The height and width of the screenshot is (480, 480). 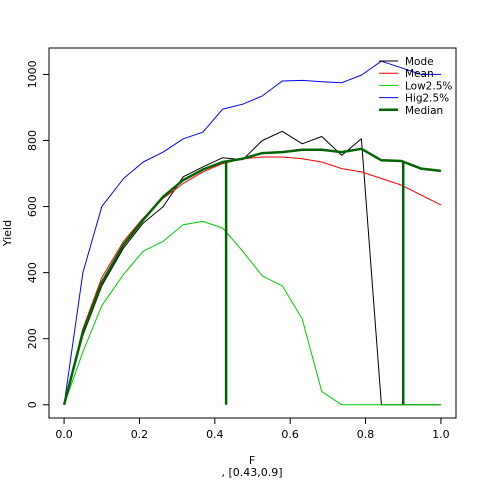 What do you see at coordinates (32, 206) in the screenshot?
I see `y-tick-label: 600` at bounding box center [32, 206].